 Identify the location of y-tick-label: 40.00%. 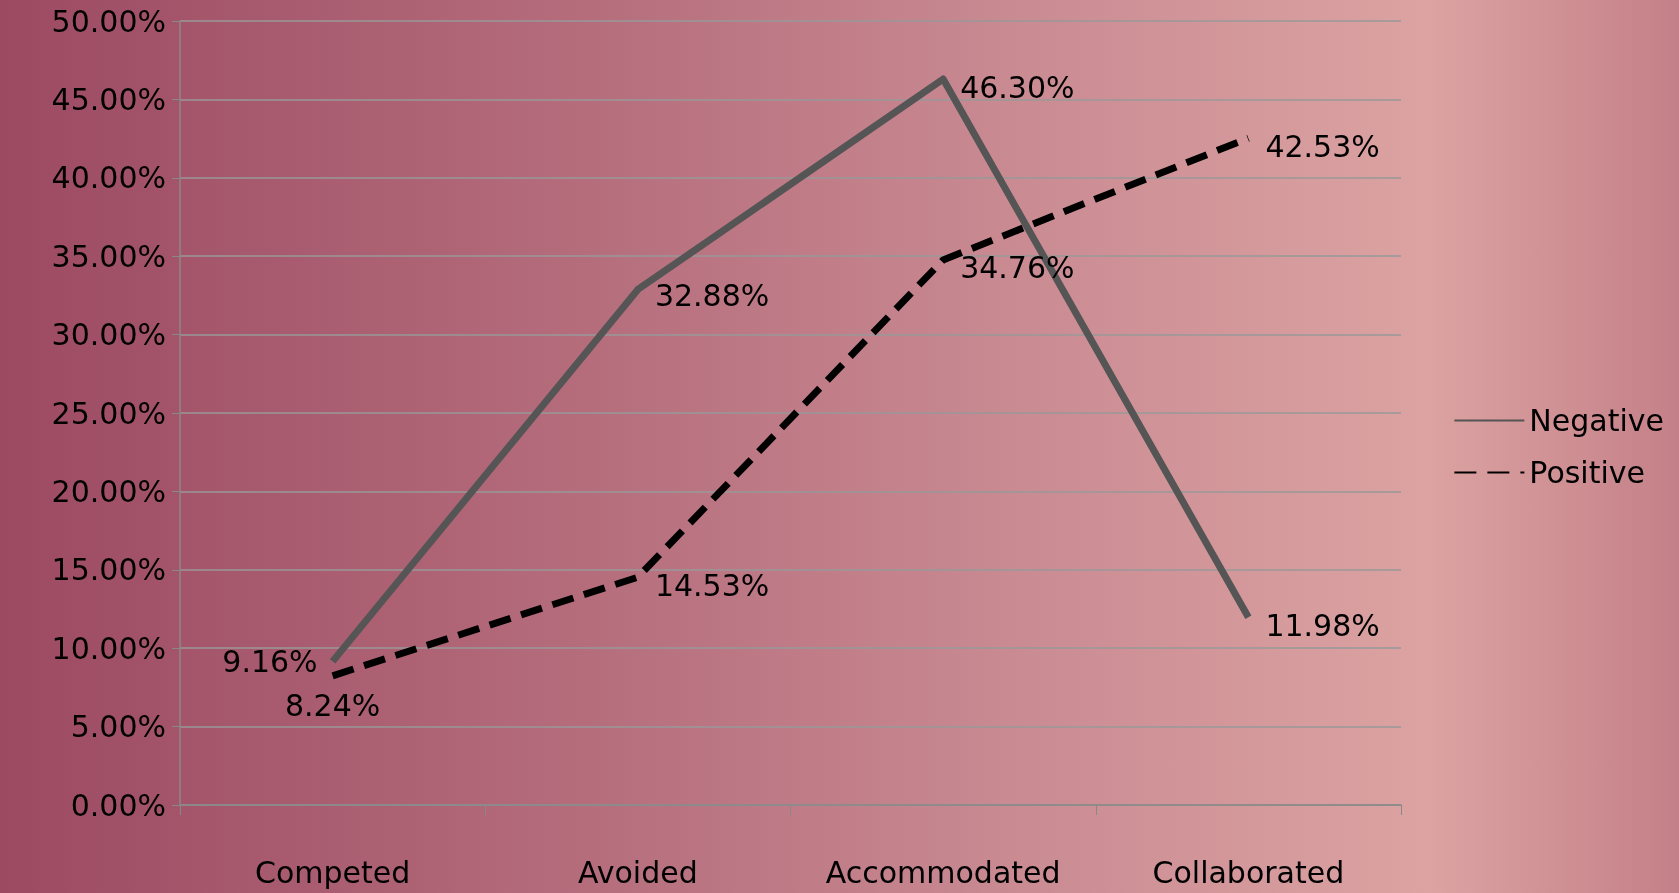
(108, 178).